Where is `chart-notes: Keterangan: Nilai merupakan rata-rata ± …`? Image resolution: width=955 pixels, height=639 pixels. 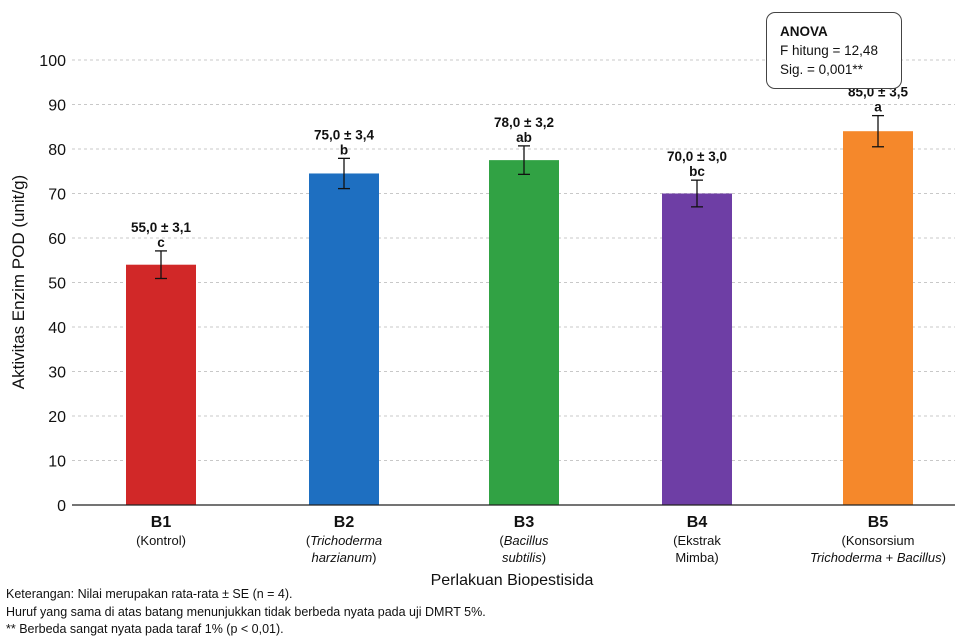 chart-notes: Keterangan: Nilai merupakan rata-rata ± … is located at coordinates (246, 612).